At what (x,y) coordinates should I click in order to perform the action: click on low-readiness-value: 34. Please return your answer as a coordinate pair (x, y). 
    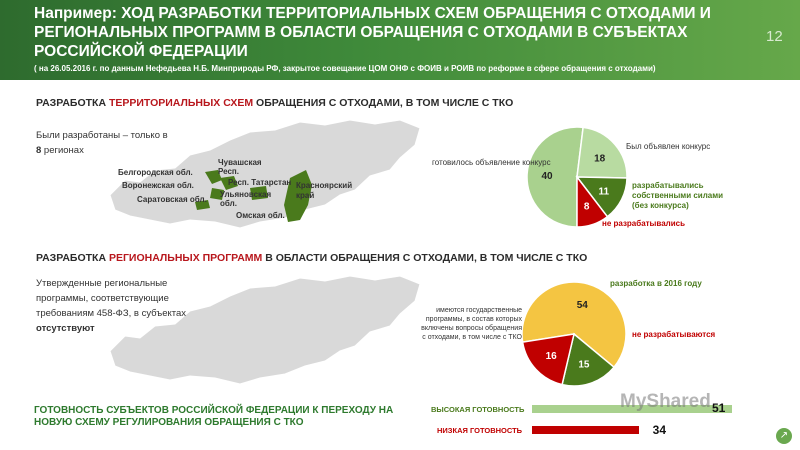
    Looking at the image, I should click on (659, 430).